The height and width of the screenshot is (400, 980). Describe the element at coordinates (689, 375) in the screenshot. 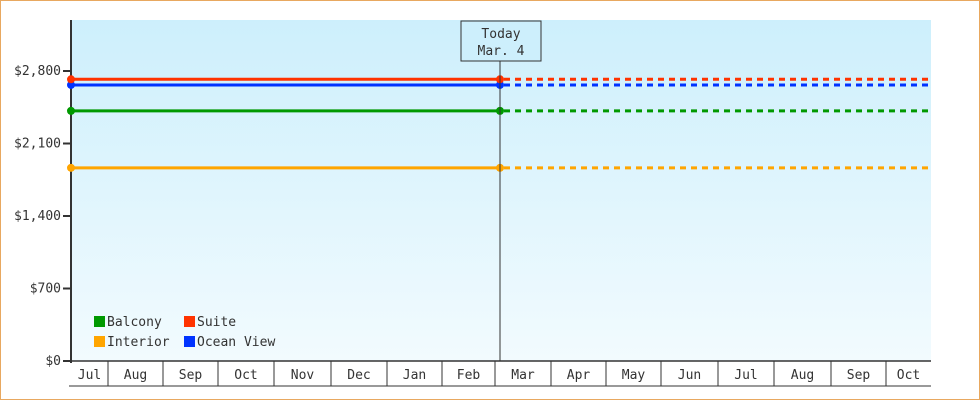

I see `month-label: Jun` at that location.